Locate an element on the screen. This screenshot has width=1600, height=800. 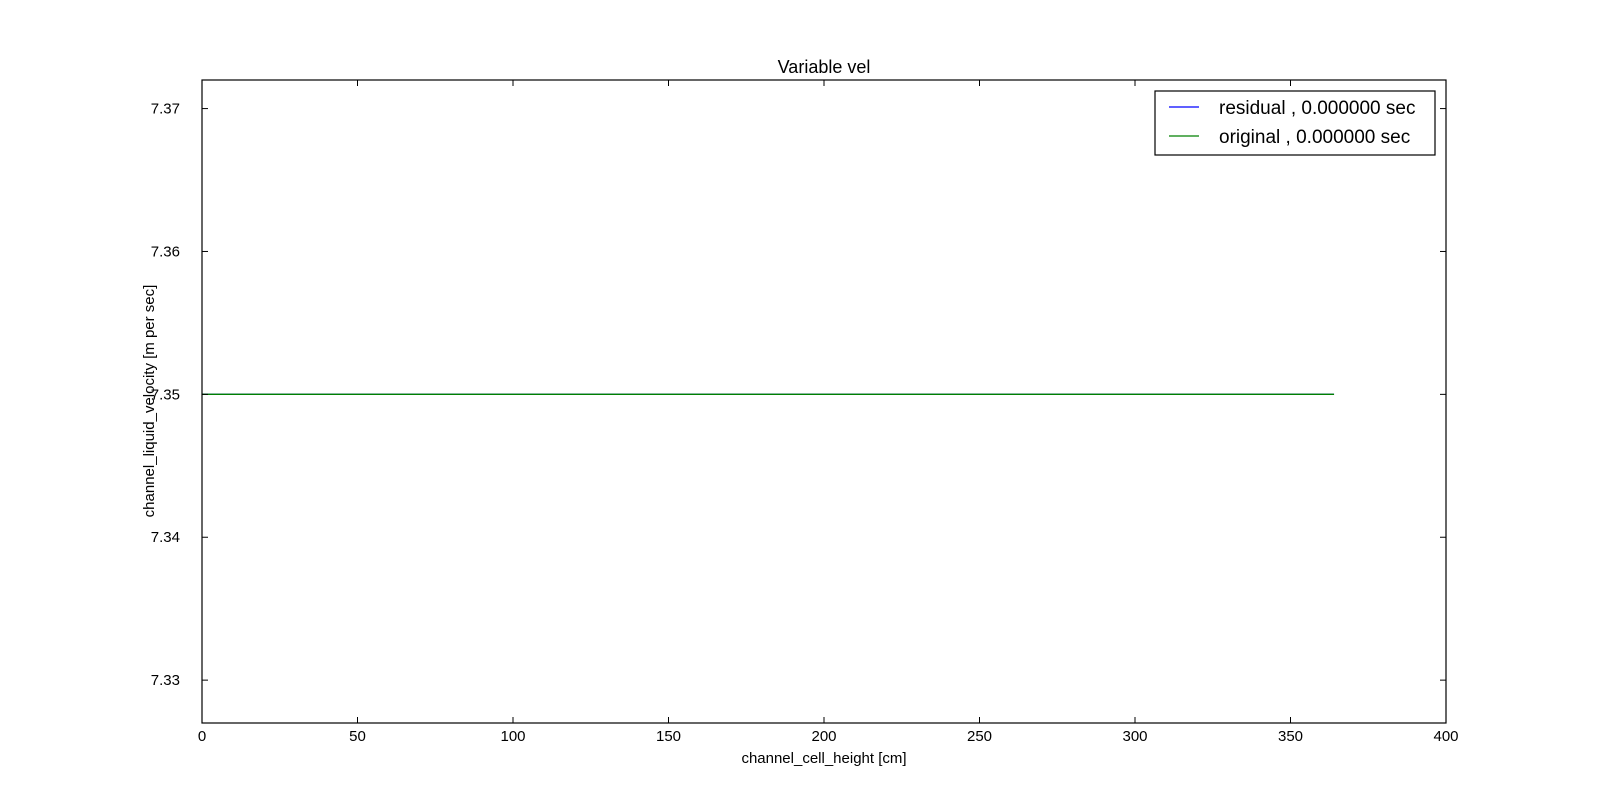
x-axis-label: channel_cell_height [cm] is located at coordinates (823, 758).